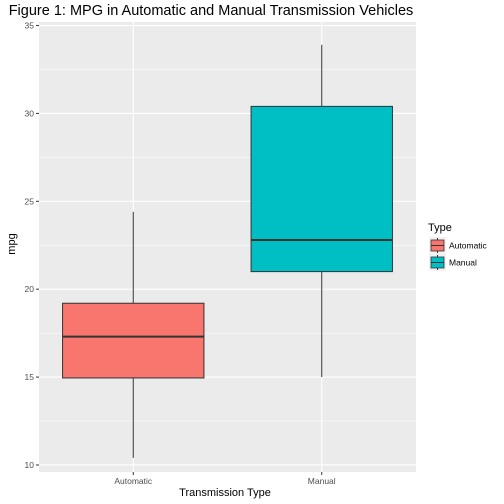 The width and height of the screenshot is (504, 504). Describe the element at coordinates (30, 465) in the screenshot. I see `y-tick-label: 10` at that location.